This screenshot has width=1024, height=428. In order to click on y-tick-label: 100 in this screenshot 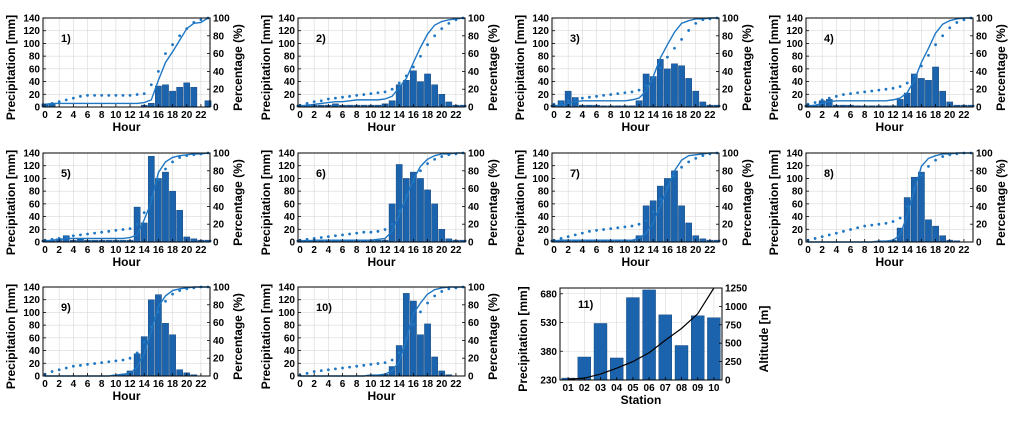, I will do `click(31, 44)`.